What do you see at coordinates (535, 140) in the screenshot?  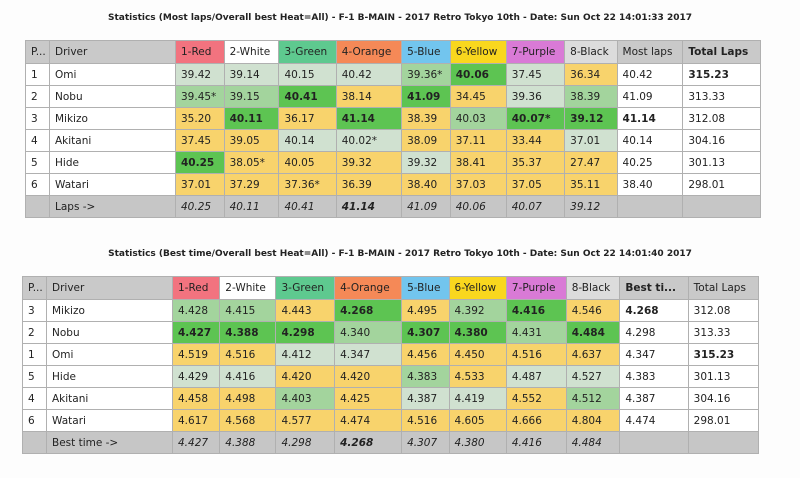 I see `lane-value-cell: 33.44` at bounding box center [535, 140].